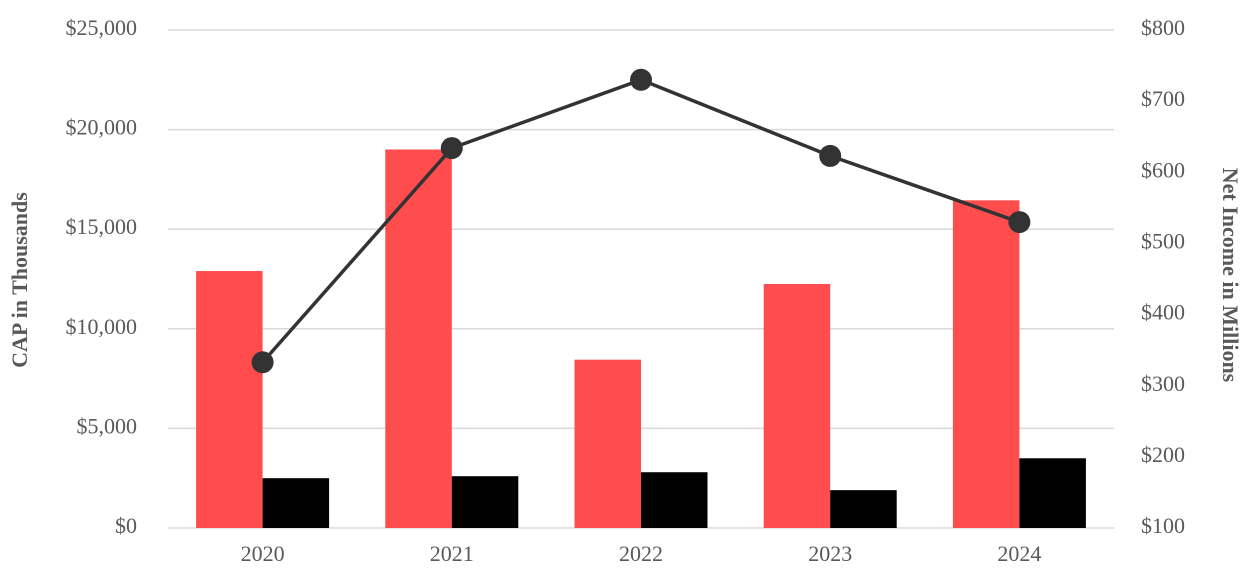 This screenshot has height=576, width=1248. What do you see at coordinates (452, 553) in the screenshot?
I see `x-tick-label: 2021` at bounding box center [452, 553].